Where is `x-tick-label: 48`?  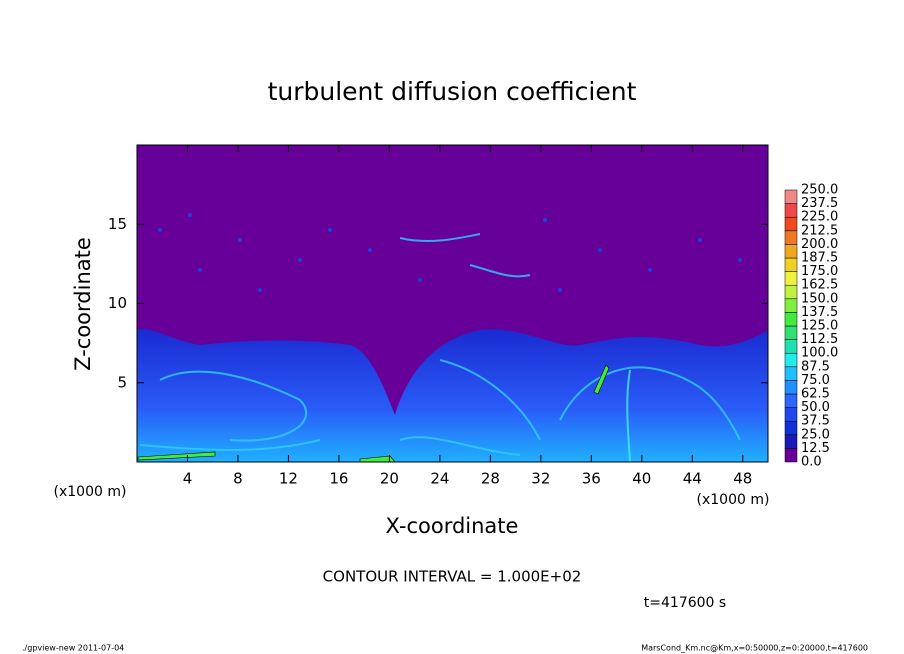 x-tick-label: 48 is located at coordinates (742, 479).